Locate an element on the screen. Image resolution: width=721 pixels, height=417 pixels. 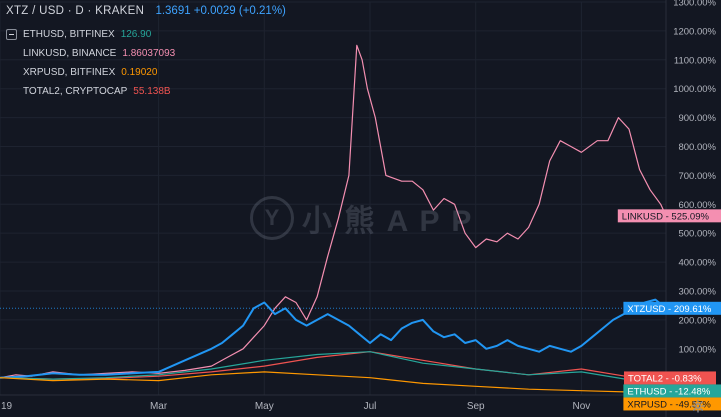
minus-toggle-icon is located at coordinates (11, 34).